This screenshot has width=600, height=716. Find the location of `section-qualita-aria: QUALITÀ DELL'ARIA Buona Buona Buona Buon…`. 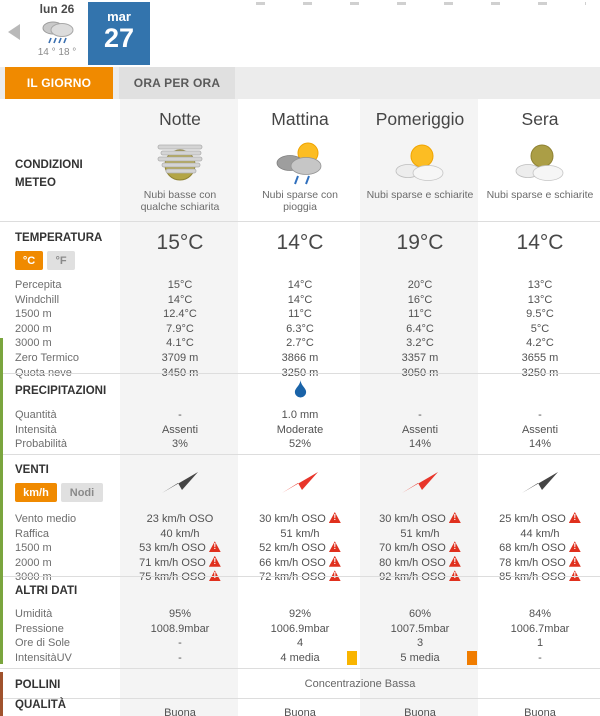

section-qualita-aria: QUALITÀ DELL'ARIA Buona Buona Buona Buon… is located at coordinates (300, 707).